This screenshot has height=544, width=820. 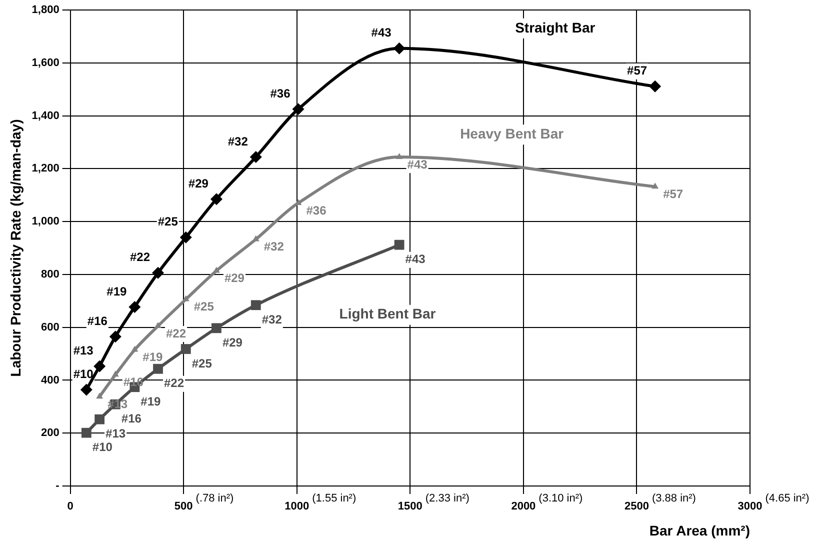 What do you see at coordinates (70, 506) in the screenshot?
I see `x-tick-label: 0` at bounding box center [70, 506].